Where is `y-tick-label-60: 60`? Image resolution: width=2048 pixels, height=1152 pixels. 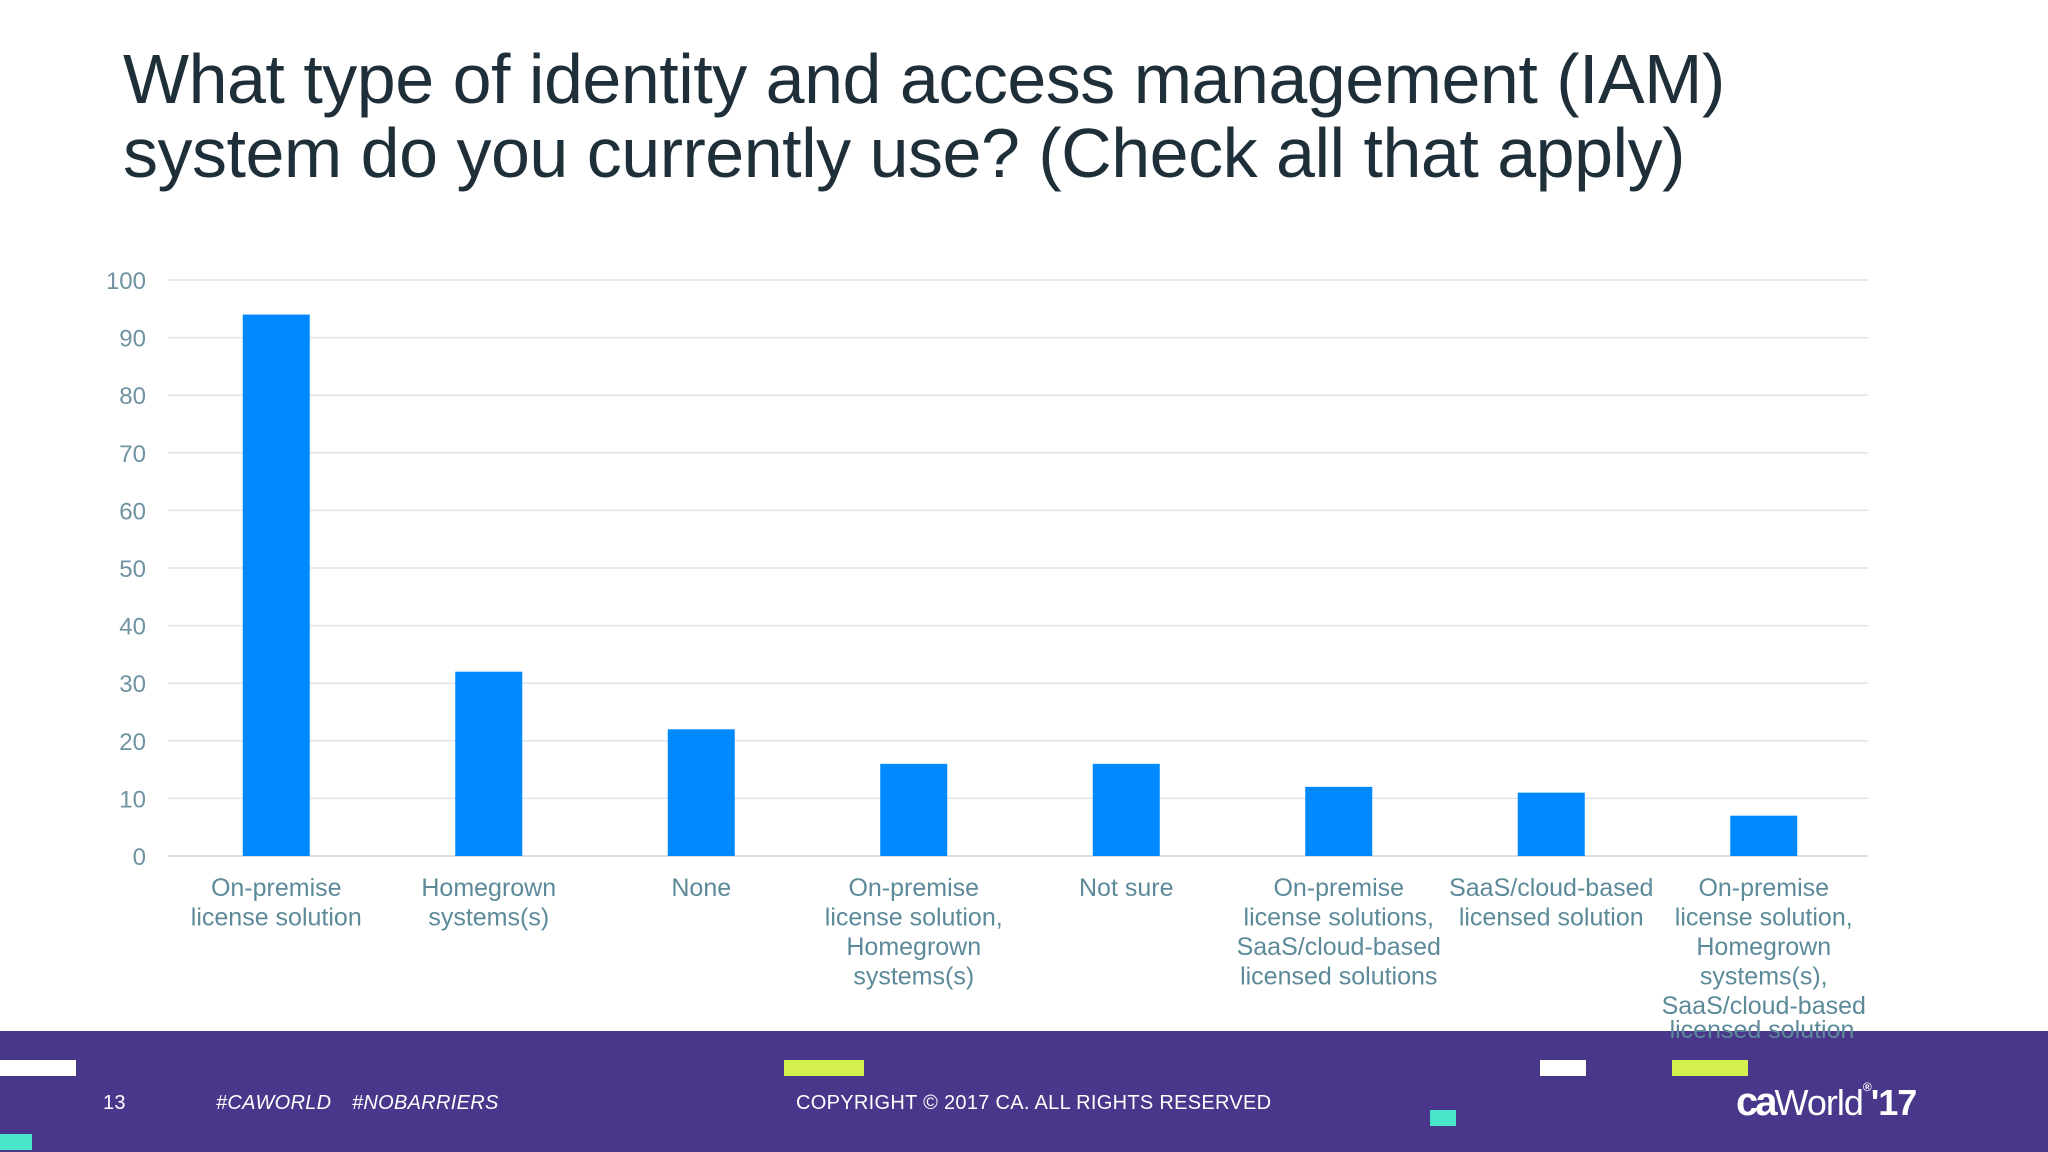 y-tick-label-60: 60 is located at coordinates (132, 511).